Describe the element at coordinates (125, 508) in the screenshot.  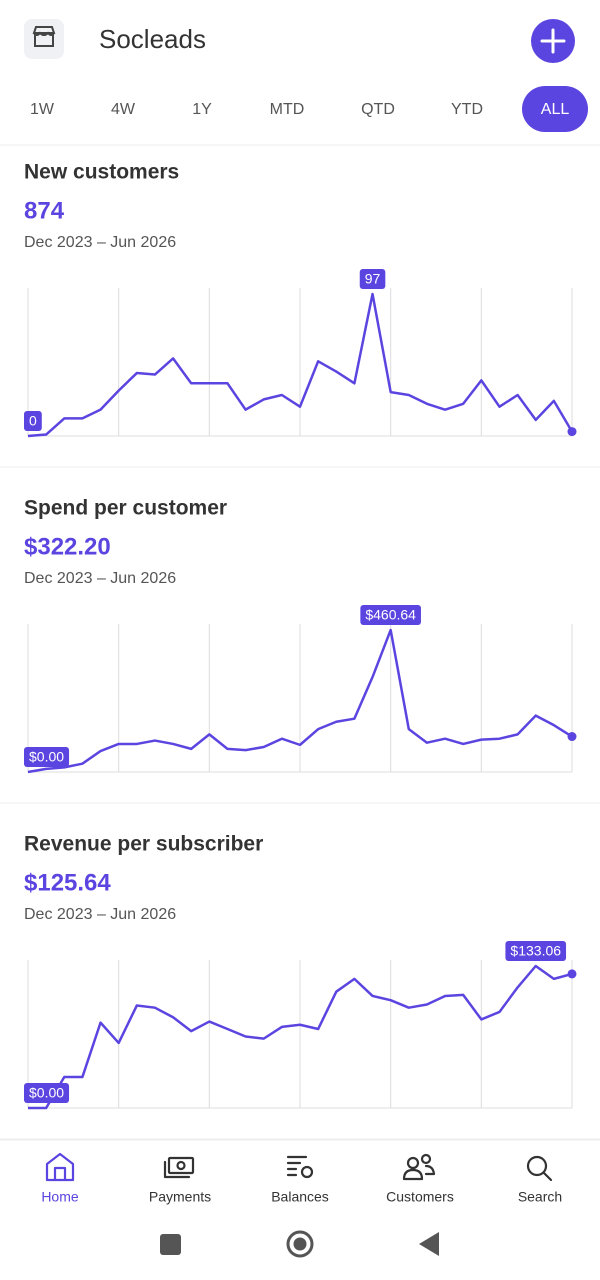
I see `card-title: Spend per customer` at that location.